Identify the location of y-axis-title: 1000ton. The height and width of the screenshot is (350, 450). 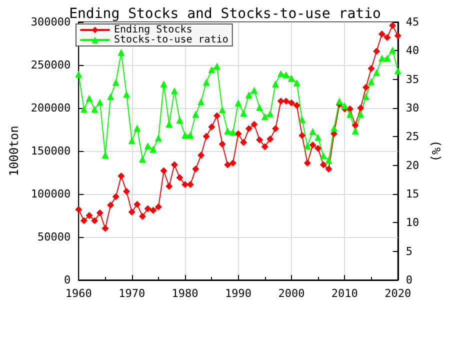
(14, 151).